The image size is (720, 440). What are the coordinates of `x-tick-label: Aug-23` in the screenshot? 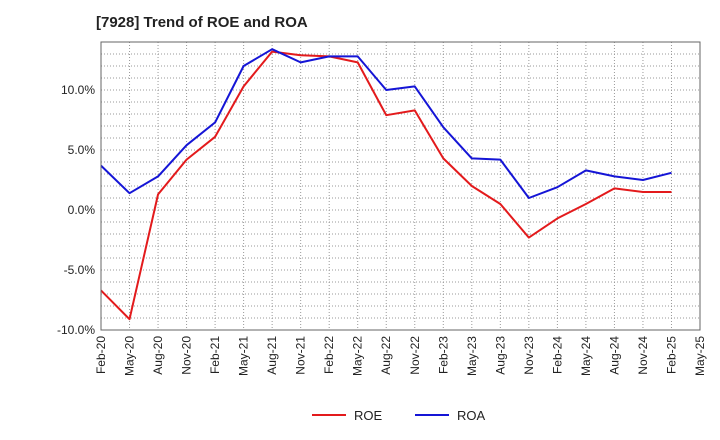 It's located at (500, 355).